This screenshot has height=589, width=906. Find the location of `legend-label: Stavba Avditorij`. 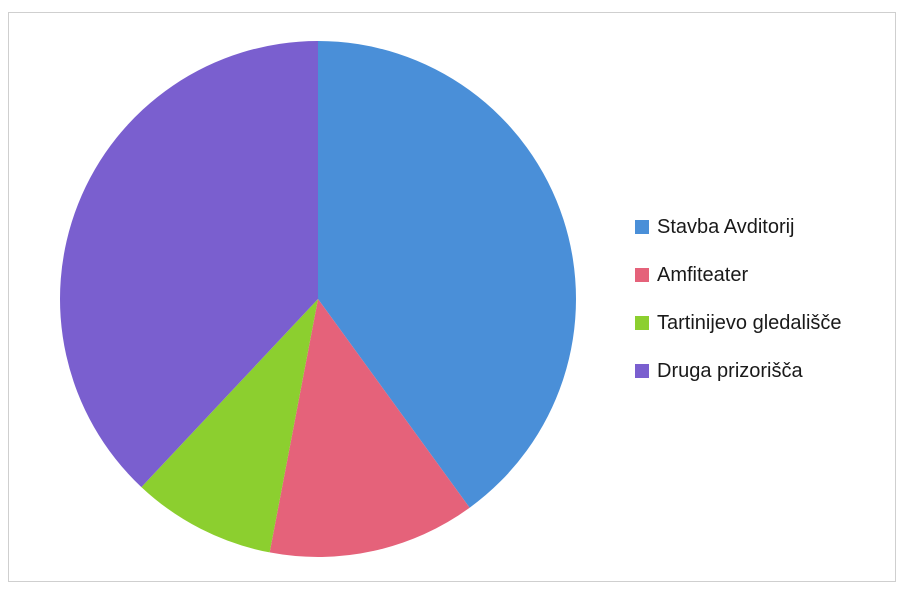

legend-label: Stavba Avditorij is located at coordinates (726, 226).